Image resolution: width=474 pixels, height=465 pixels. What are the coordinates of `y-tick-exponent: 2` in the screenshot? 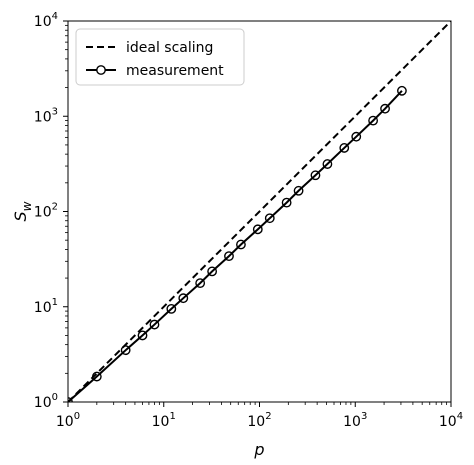 It's located at (55, 207).